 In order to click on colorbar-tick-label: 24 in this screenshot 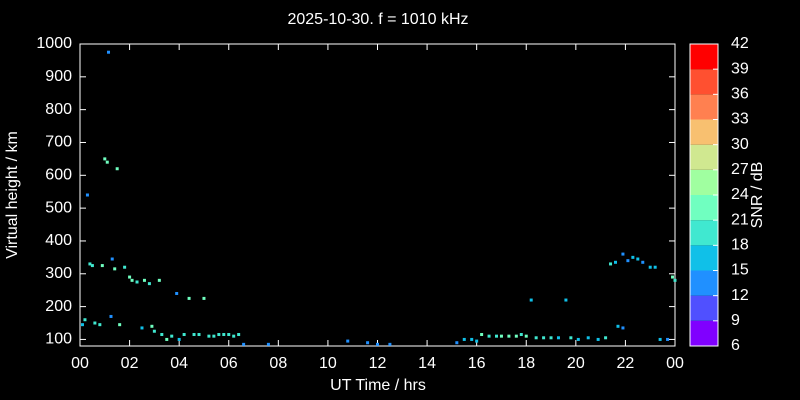, I will do `click(740, 194)`.